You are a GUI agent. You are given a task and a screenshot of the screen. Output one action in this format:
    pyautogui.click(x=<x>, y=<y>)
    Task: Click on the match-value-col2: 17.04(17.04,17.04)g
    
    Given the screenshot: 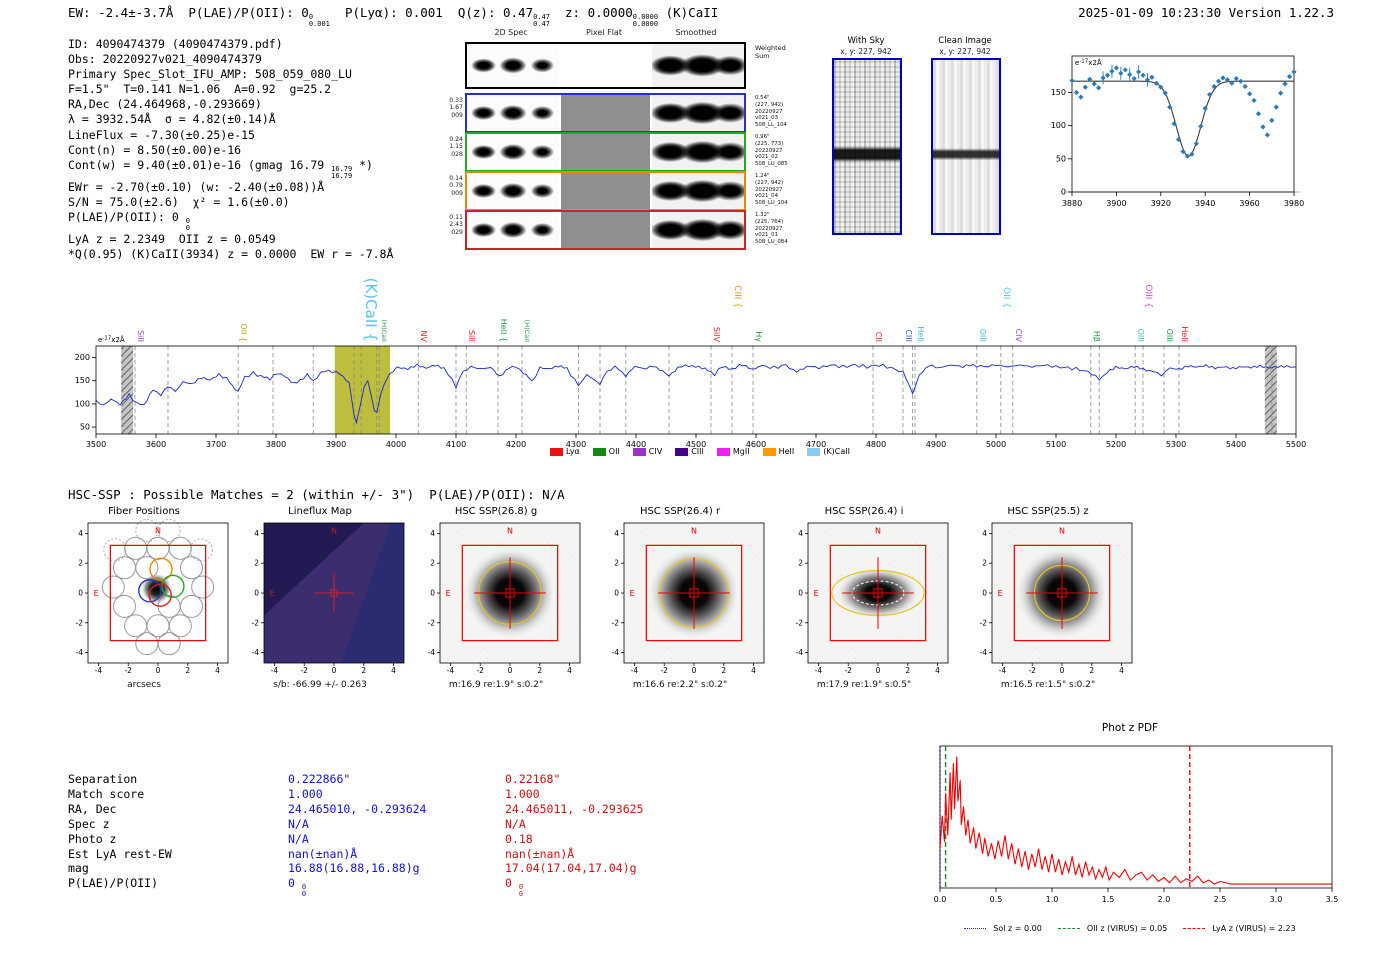 What is the action you would take?
    pyautogui.click(x=571, y=868)
    